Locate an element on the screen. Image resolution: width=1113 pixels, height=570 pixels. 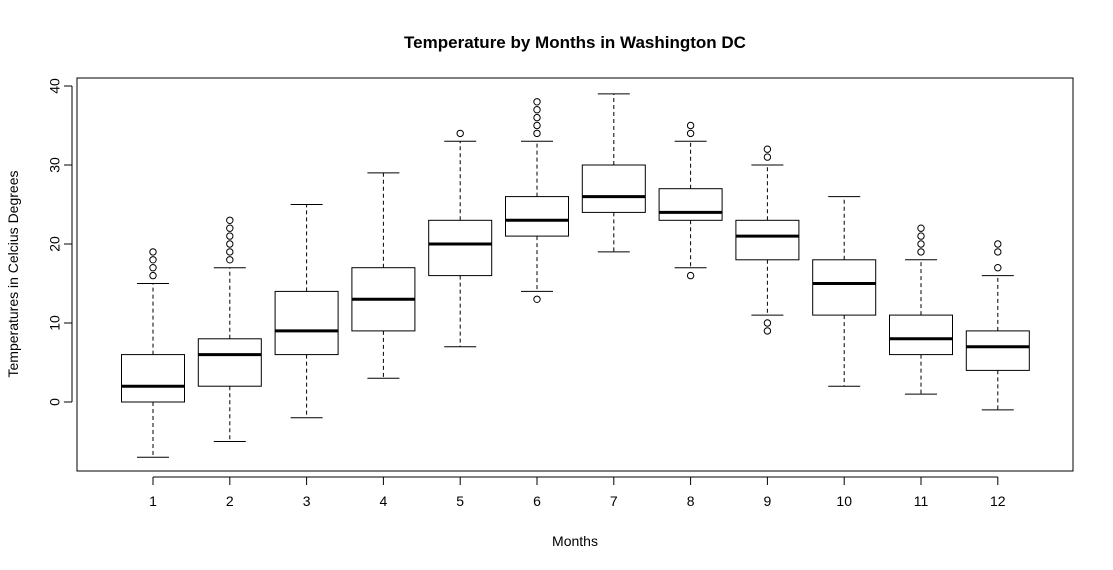
x-tick-label: 4 is located at coordinates (384, 501).